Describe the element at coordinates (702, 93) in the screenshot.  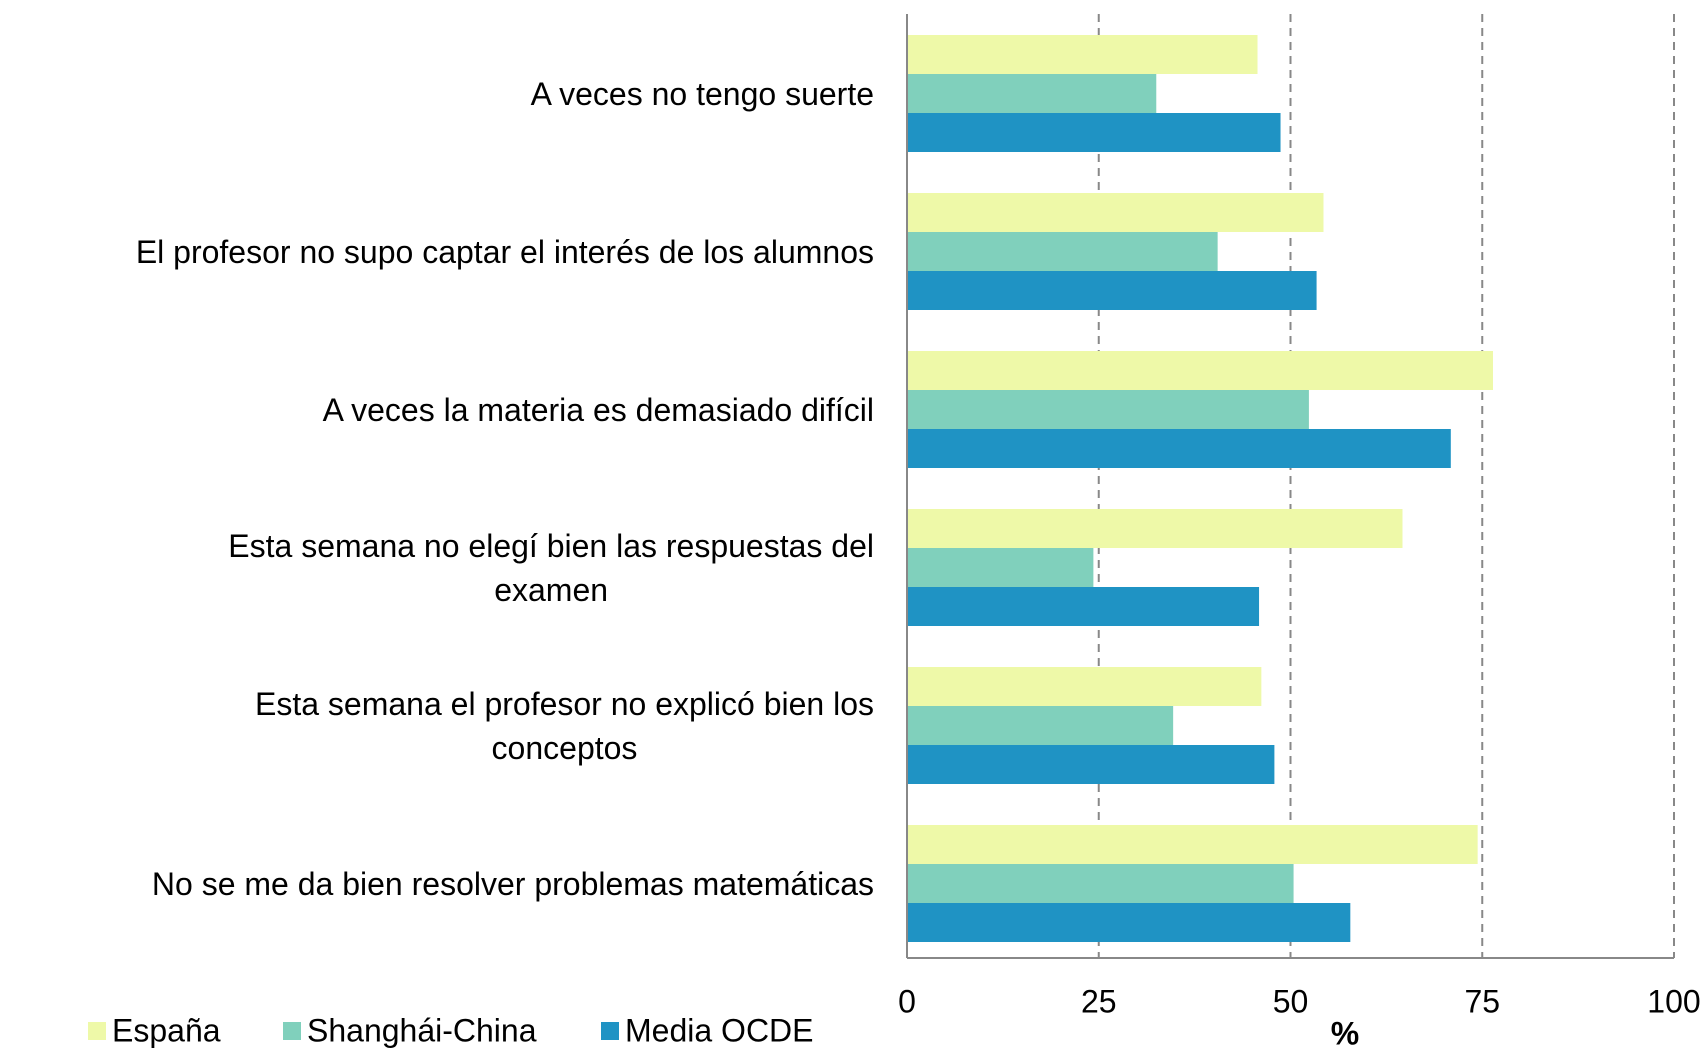
I see `y-tick-label: A veces no tengo suerte` at that location.